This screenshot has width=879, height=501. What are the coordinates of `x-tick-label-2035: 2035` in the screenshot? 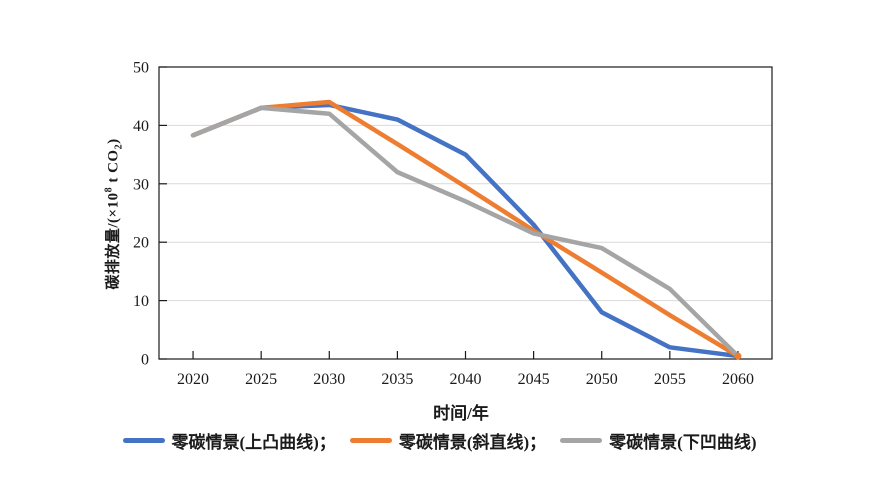 It's located at (397, 379).